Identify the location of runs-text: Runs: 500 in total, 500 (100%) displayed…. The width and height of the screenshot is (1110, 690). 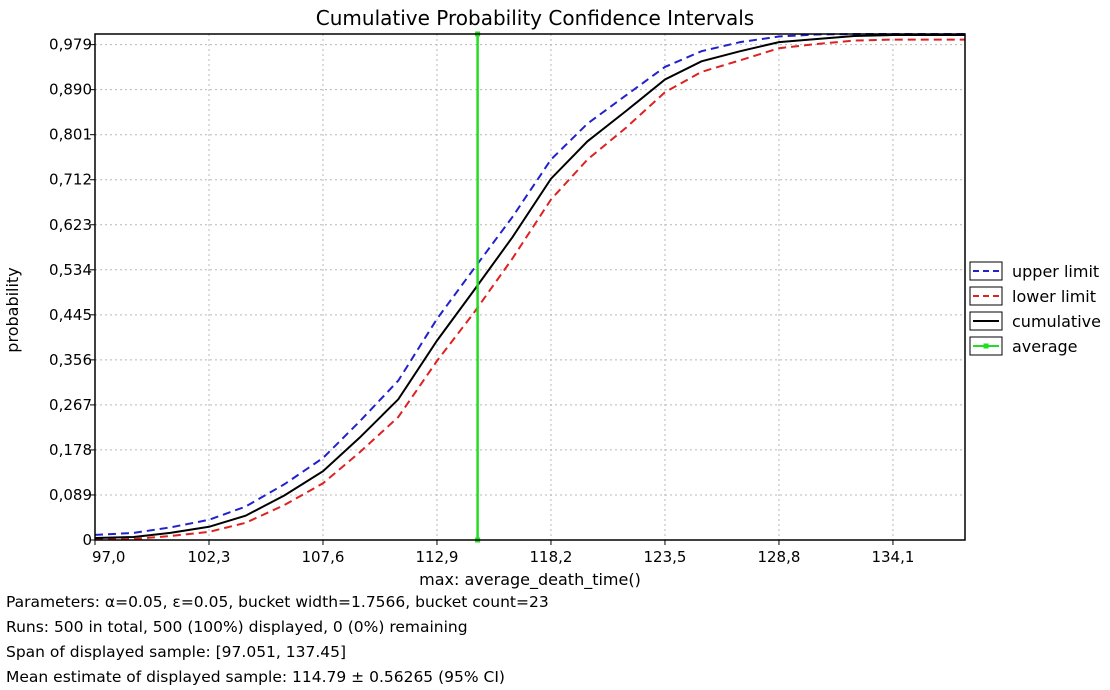
(237, 627).